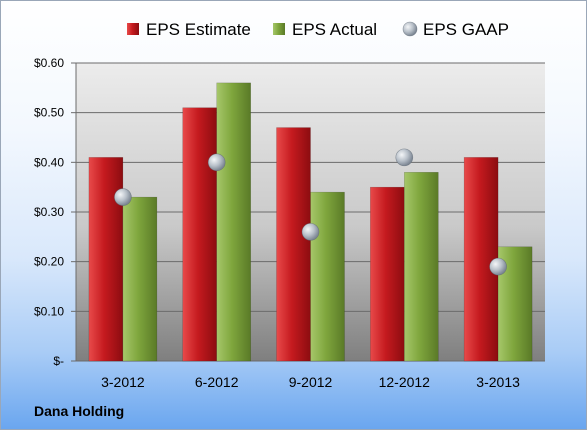 The image size is (587, 431). I want to click on x-tick-label: 3-2013, so click(498, 382).